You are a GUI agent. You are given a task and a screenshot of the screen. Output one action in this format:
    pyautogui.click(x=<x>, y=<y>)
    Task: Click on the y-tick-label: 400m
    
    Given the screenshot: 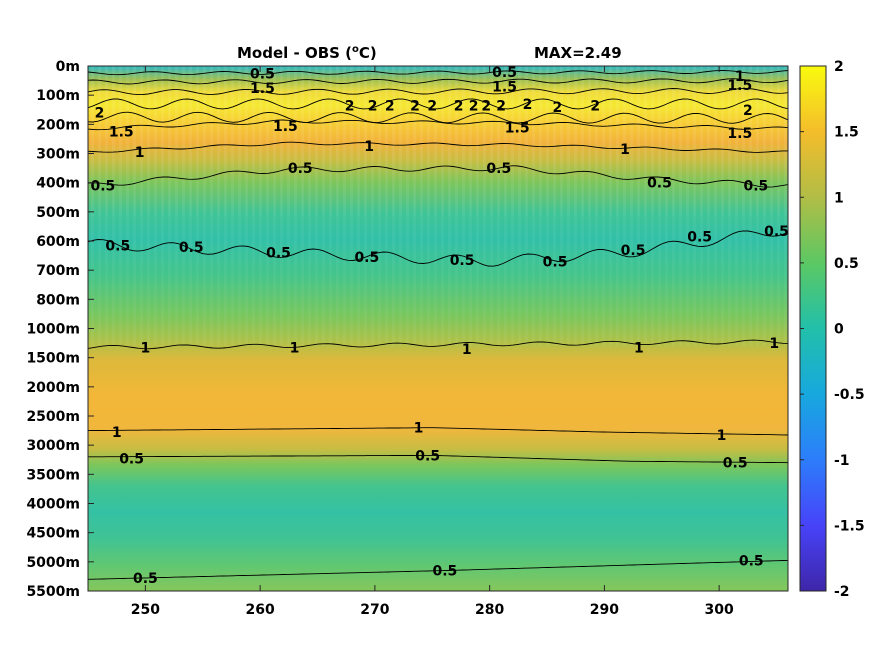 What is the action you would take?
    pyautogui.click(x=58, y=184)
    